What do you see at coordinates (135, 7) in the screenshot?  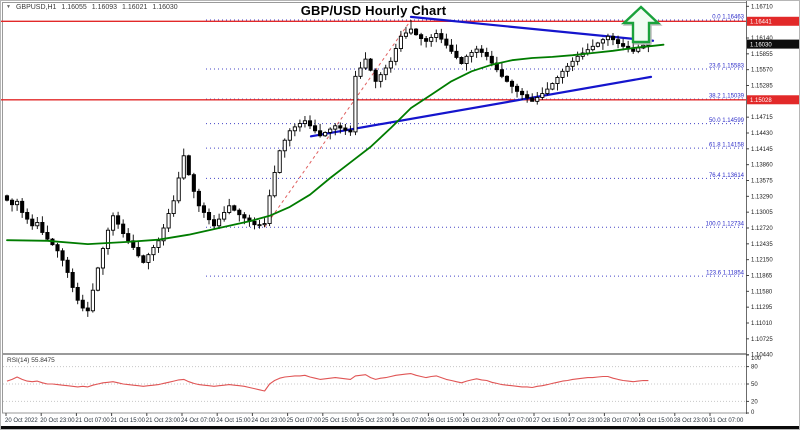 I see `quote-low: 1.16021` at bounding box center [135, 7].